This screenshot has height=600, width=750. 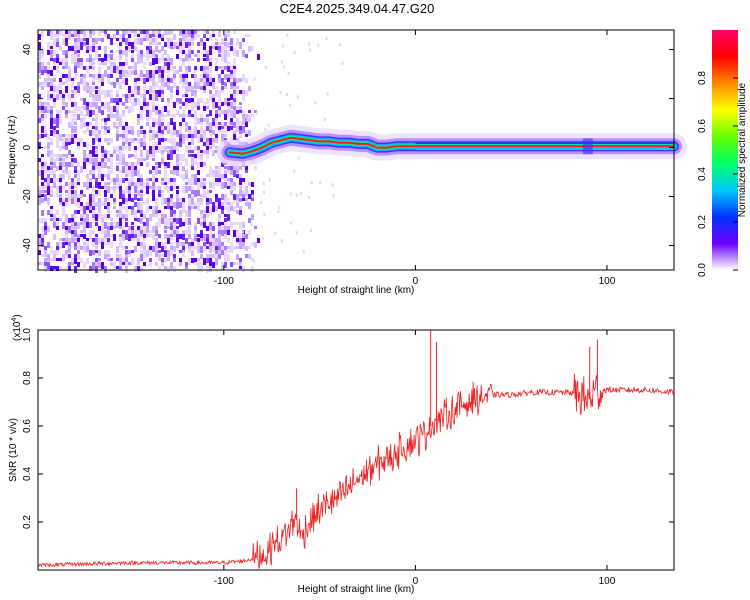 What do you see at coordinates (27, 474) in the screenshot?
I see `snr-y-tick-label: 0.4` at bounding box center [27, 474].